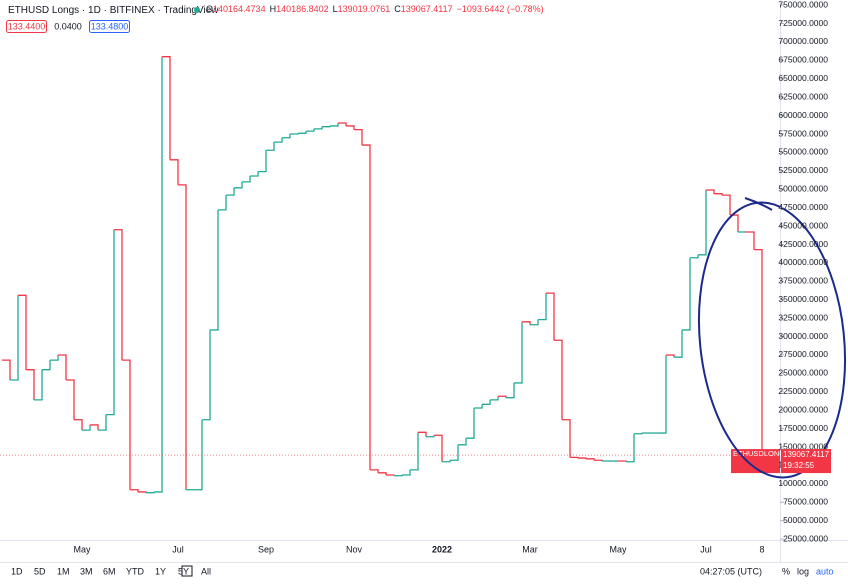 The height and width of the screenshot is (586, 848). What do you see at coordinates (786, 571) in the screenshot?
I see `scale-option: %` at bounding box center [786, 571].